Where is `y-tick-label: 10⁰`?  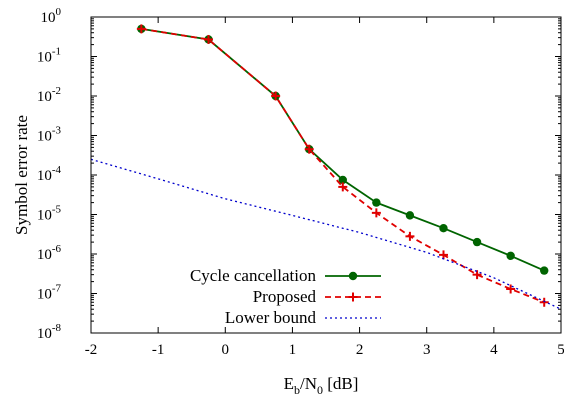 y-tick-label: 10⁰ is located at coordinates (51, 16).